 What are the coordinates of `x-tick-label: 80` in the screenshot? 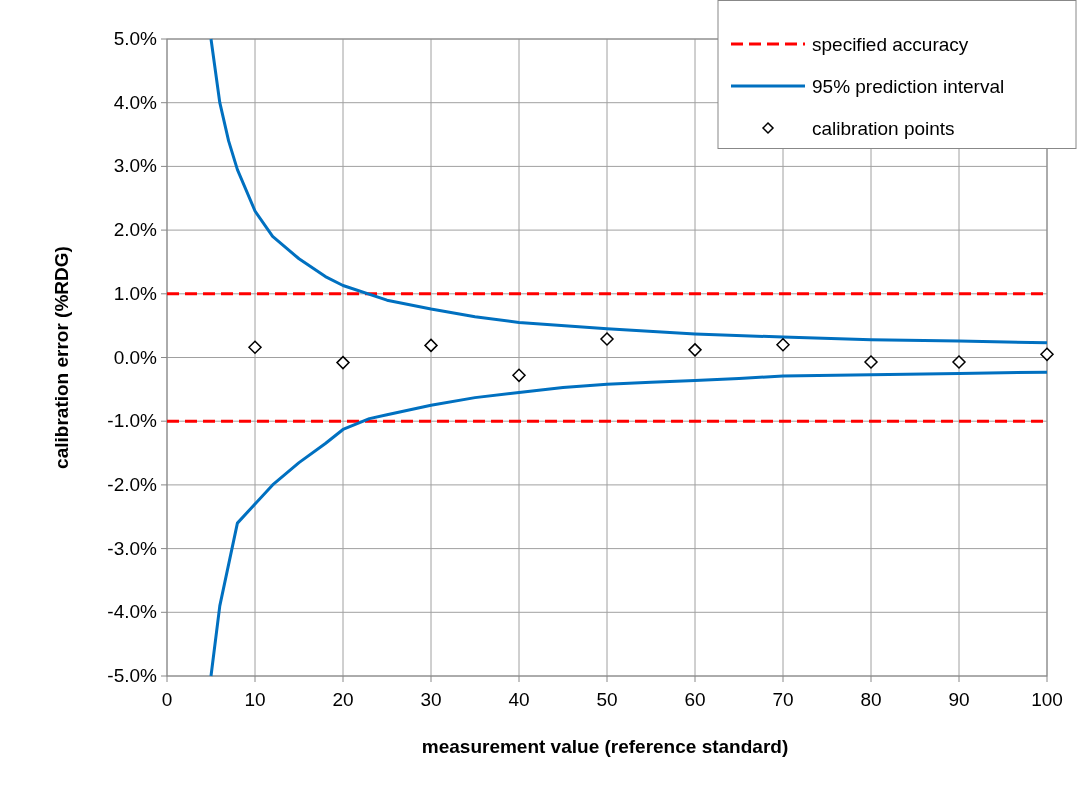 It's located at (871, 699).